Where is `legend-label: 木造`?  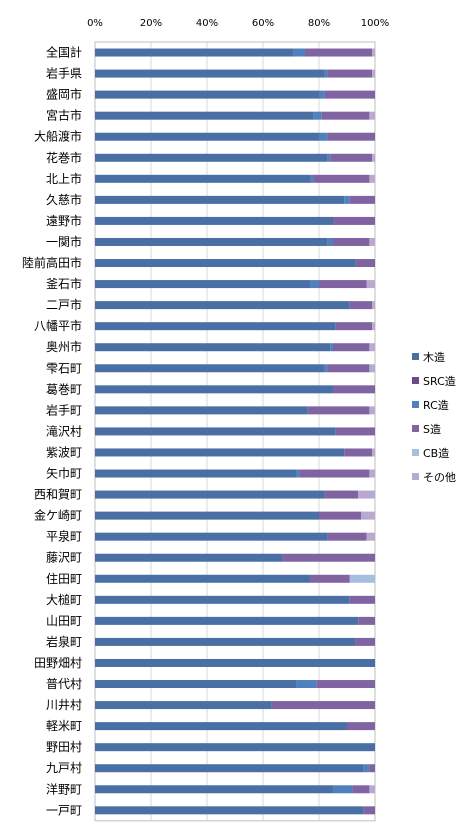 legend-label: 木造 is located at coordinates (434, 357).